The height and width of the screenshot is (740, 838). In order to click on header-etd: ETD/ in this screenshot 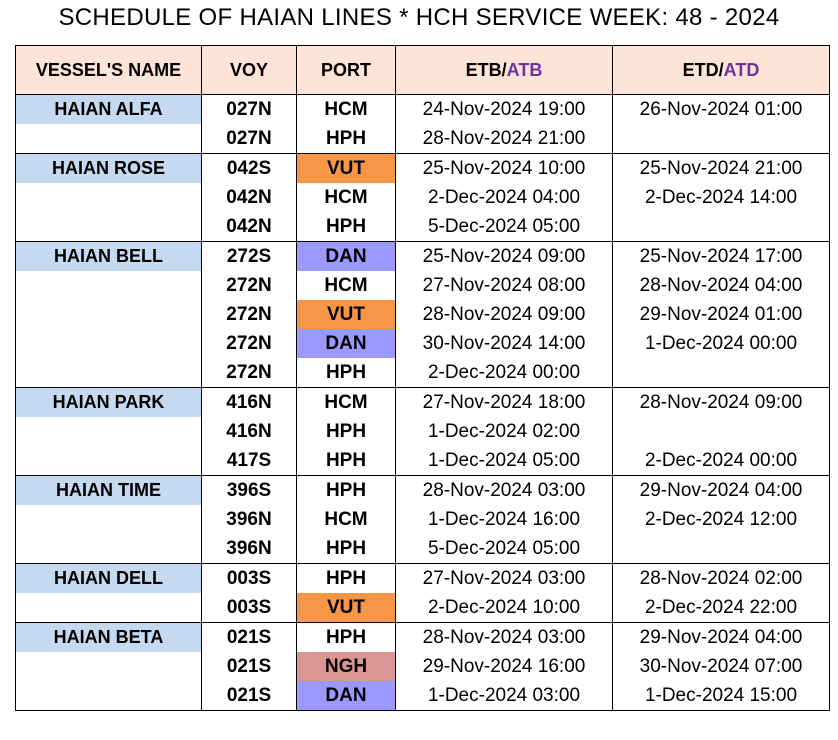, I will do `click(703, 69)`.